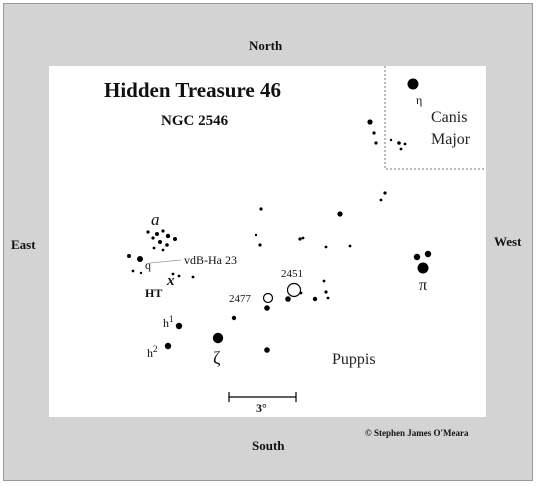 The height and width of the screenshot is (486, 538). I want to click on ht-label: HT, so click(153, 293).